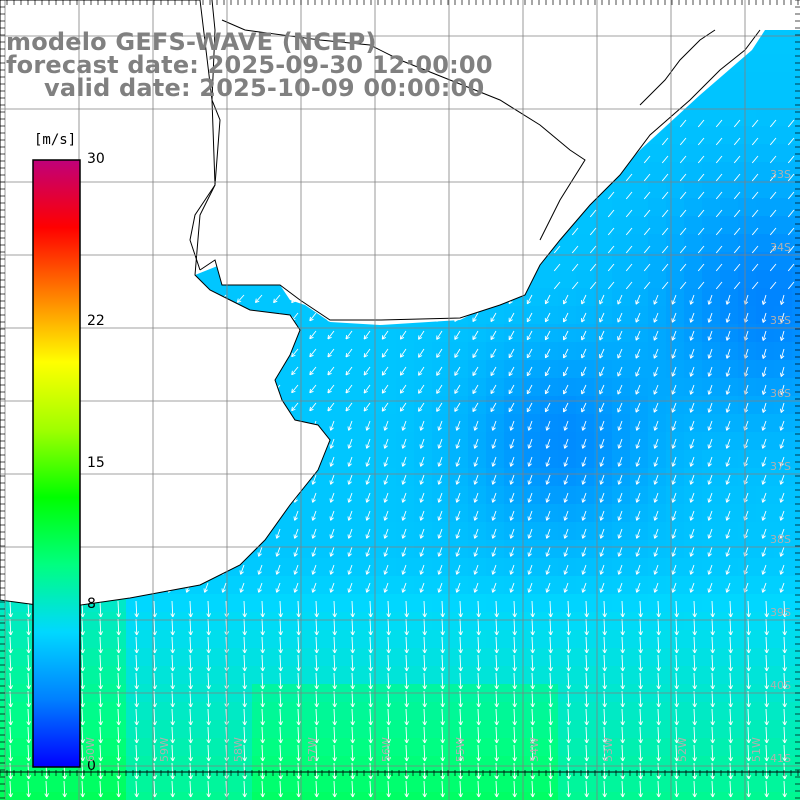 The height and width of the screenshot is (800, 800). Describe the element at coordinates (191, 42) in the screenshot. I see `title-model: modelo GEFS-WAVE (NCEP)` at that location.